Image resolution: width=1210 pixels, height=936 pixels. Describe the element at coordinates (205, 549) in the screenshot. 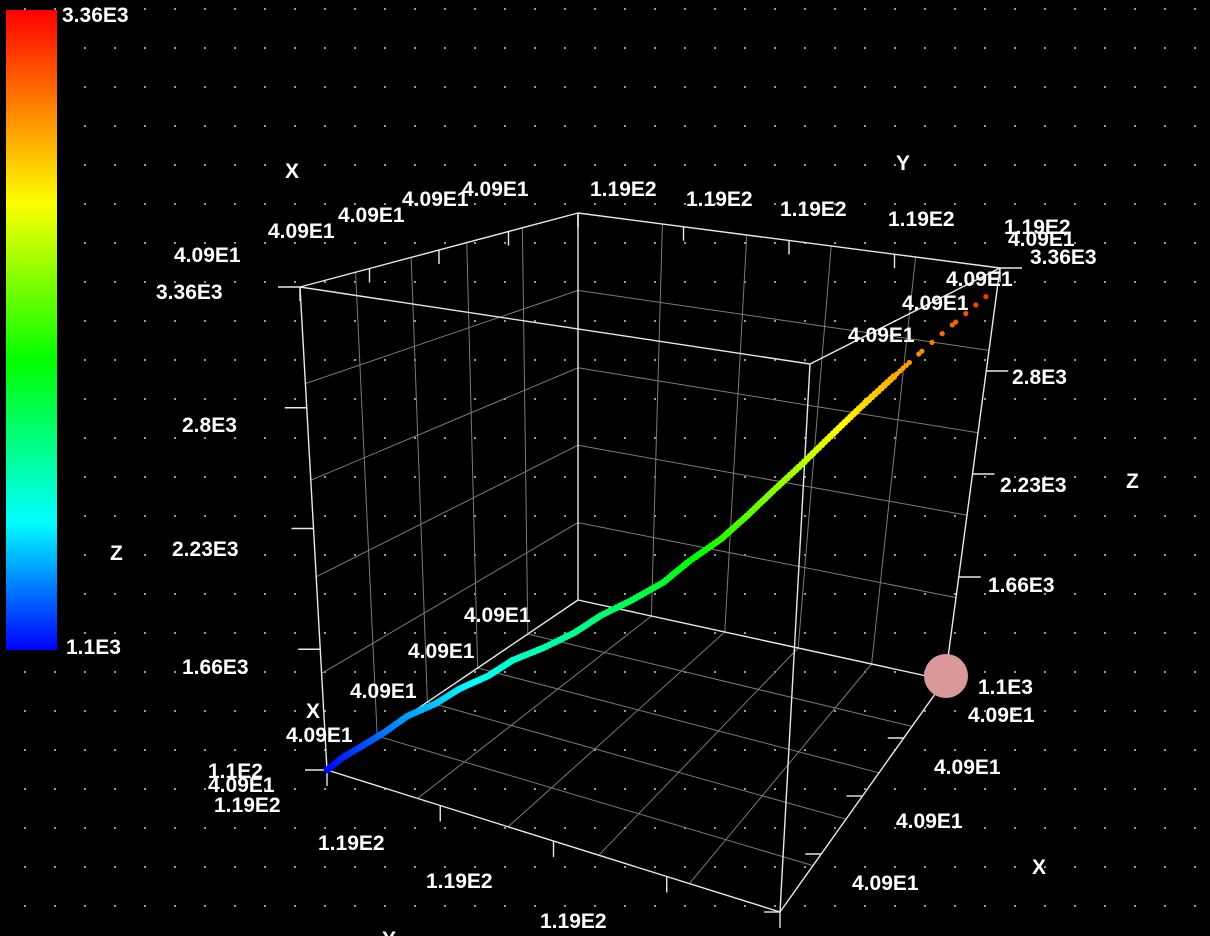

I see `z-tick-label-left-1: 2.23E3` at that location.